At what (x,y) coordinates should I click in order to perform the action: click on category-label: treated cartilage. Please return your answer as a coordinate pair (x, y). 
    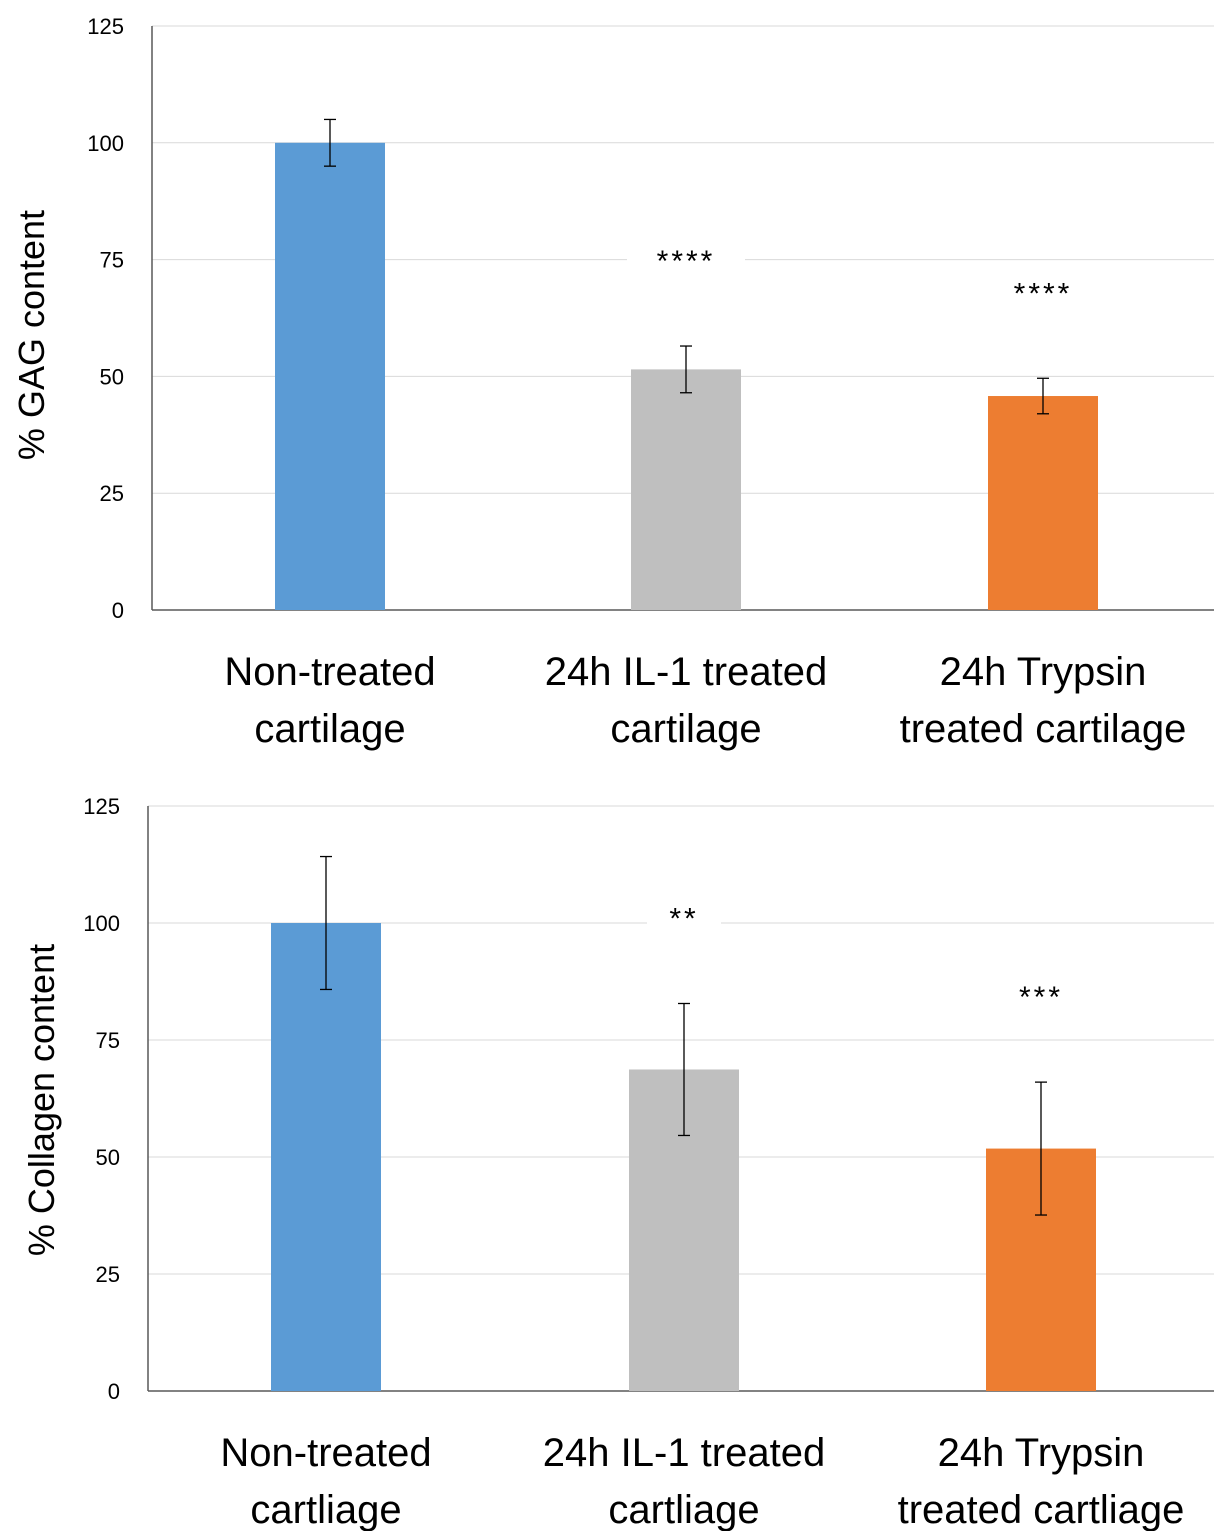
    Looking at the image, I should click on (1043, 729).